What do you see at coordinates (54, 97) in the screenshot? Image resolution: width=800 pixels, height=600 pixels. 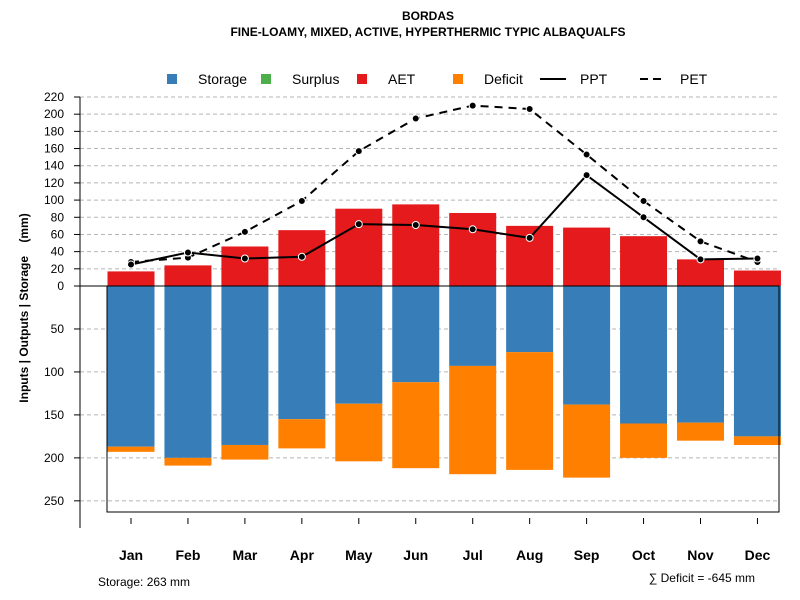 I see `y-tick-label: 220` at bounding box center [54, 97].